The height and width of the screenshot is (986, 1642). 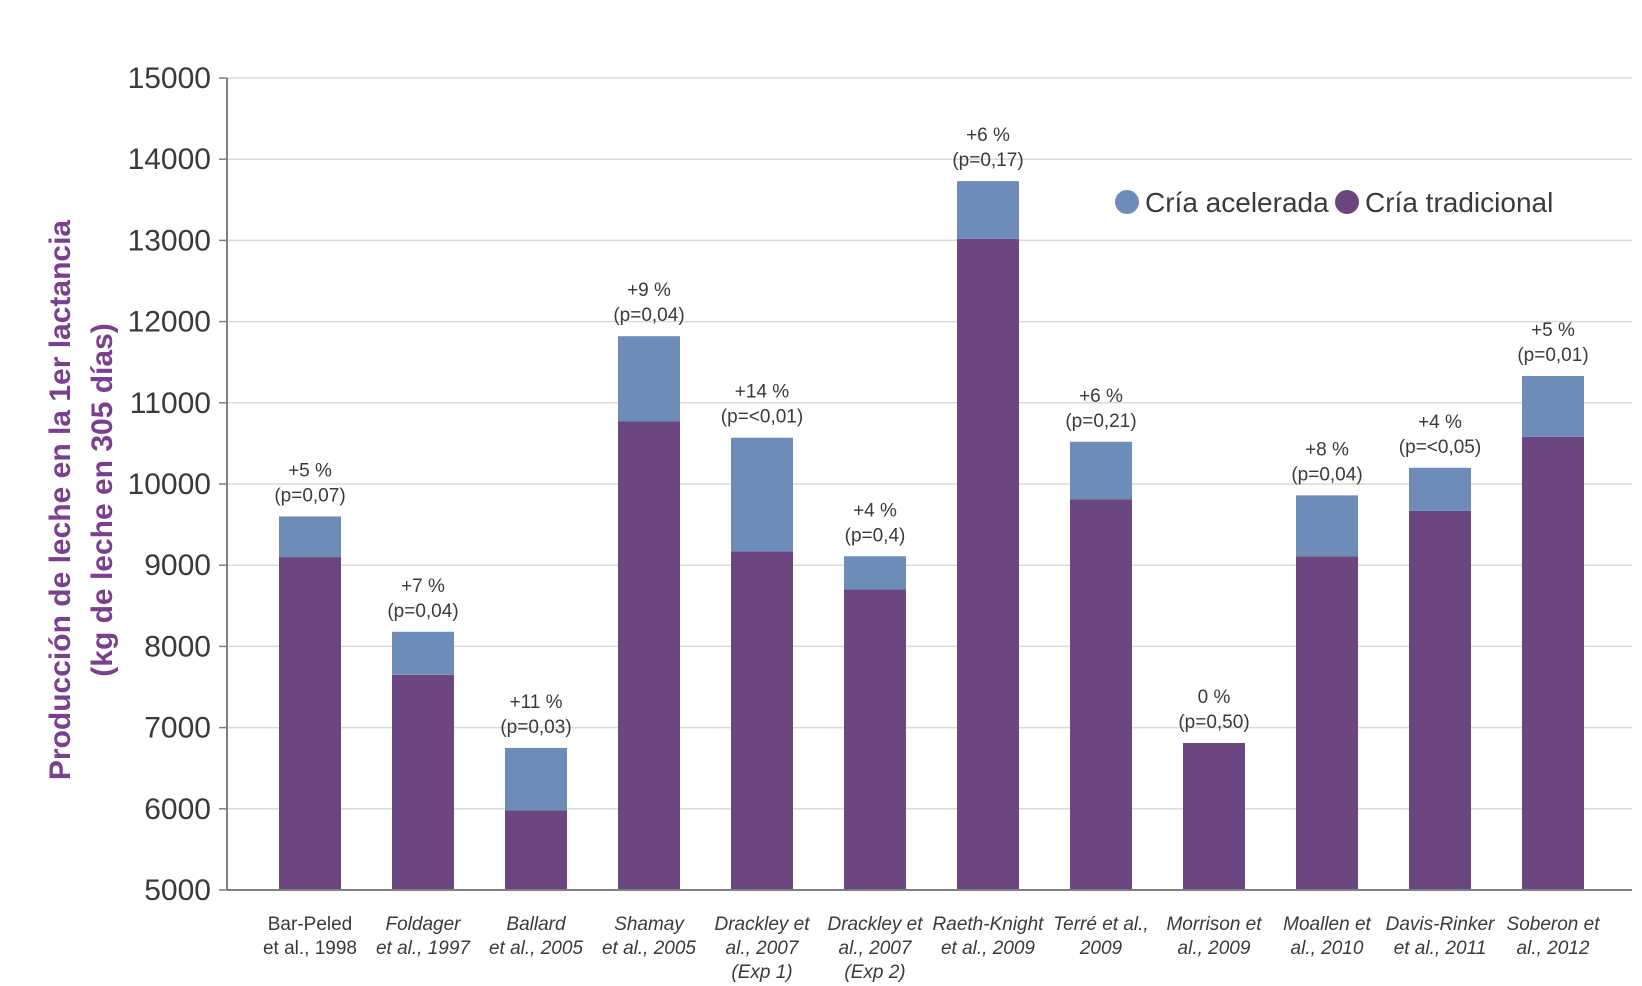 What do you see at coordinates (1554, 924) in the screenshot?
I see `x-tick-label: Soberon et` at bounding box center [1554, 924].